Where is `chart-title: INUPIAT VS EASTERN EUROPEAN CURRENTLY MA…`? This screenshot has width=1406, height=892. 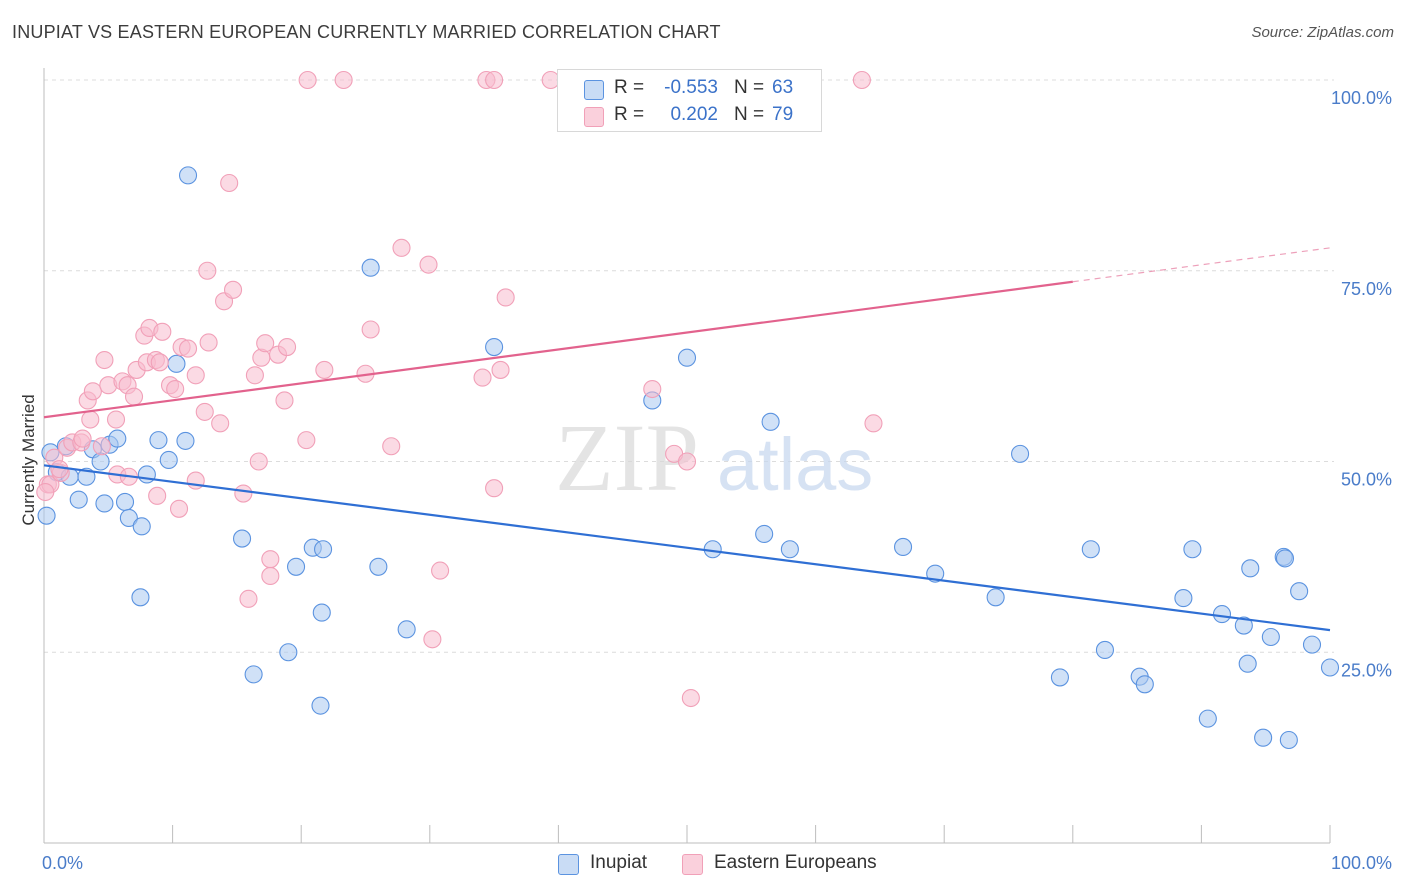 chart-title: INUPIAT VS EASTERN EUROPEAN CURRENTLY MA… is located at coordinates (366, 32).